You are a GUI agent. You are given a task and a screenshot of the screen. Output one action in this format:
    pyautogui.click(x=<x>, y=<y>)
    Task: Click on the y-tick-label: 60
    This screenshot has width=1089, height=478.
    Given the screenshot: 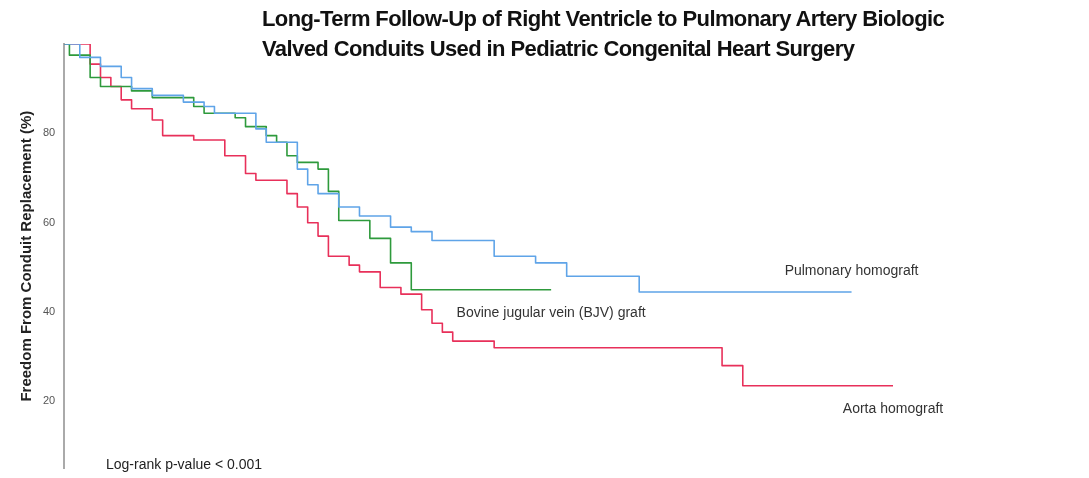 What is the action you would take?
    pyautogui.click(x=49, y=221)
    